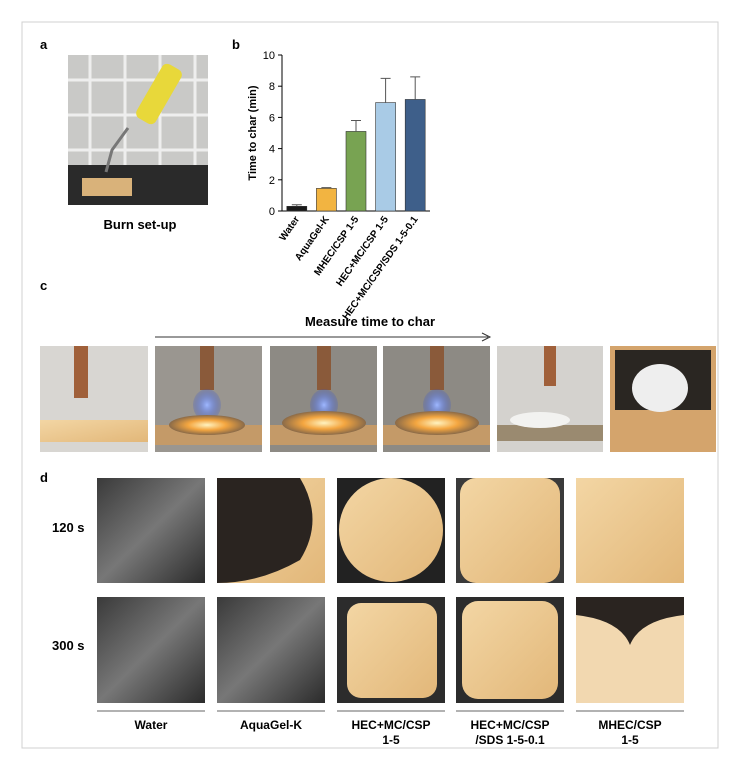 This screenshot has height=774, width=740. What do you see at coordinates (272, 181) in the screenshot?
I see `y-tick-label: 2` at bounding box center [272, 181].